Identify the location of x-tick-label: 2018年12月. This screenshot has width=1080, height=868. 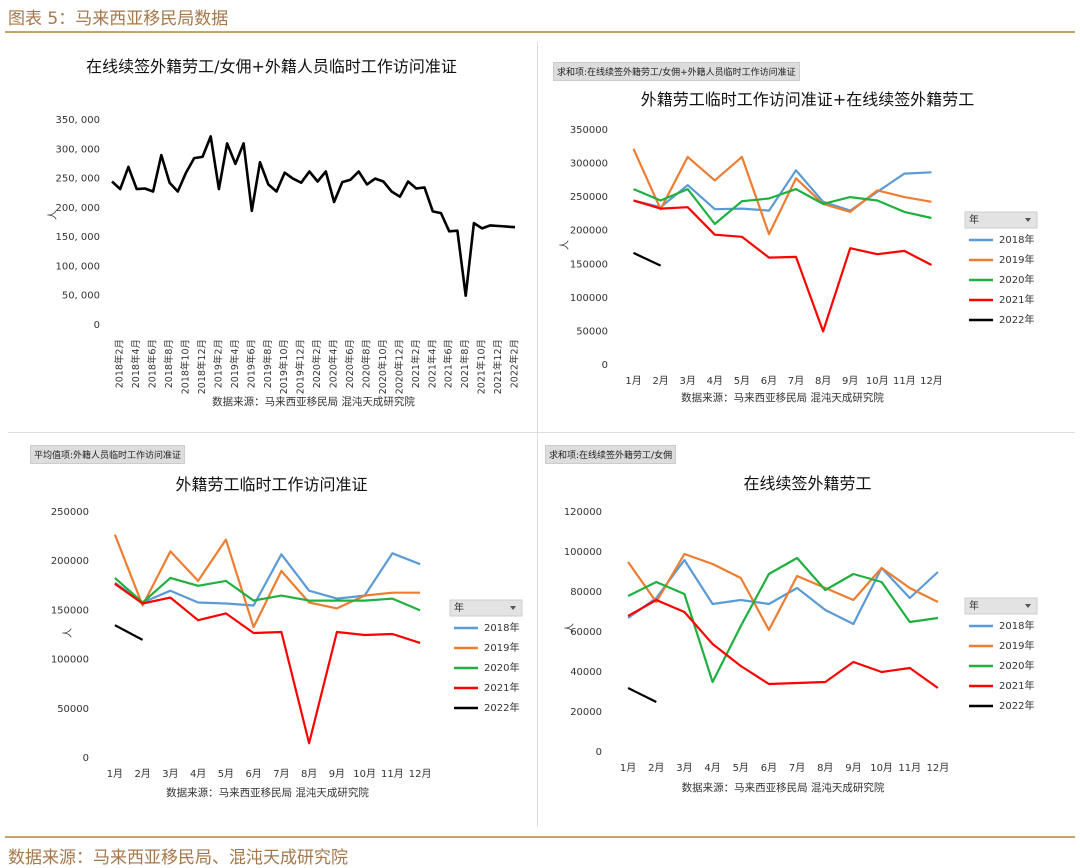
(202, 366).